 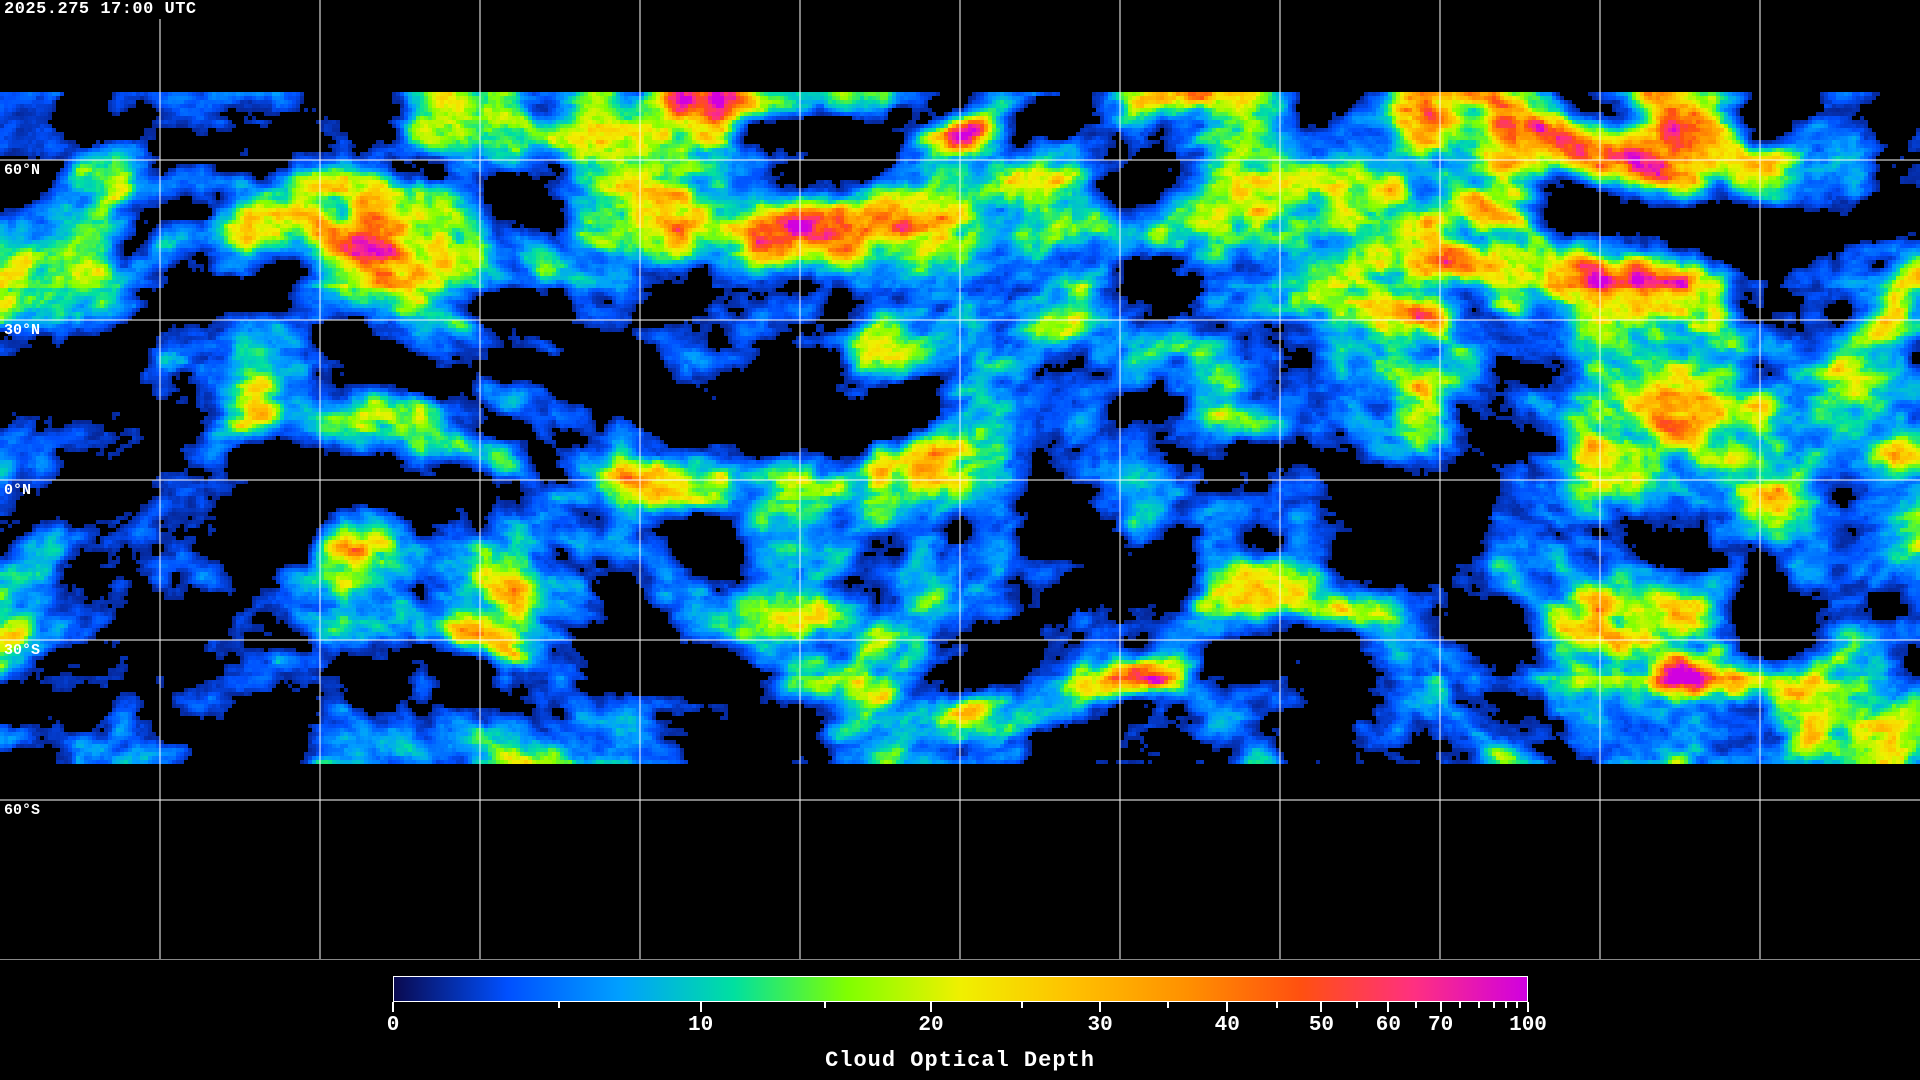 What do you see at coordinates (960, 959) in the screenshot?
I see `map-bottom-border` at bounding box center [960, 959].